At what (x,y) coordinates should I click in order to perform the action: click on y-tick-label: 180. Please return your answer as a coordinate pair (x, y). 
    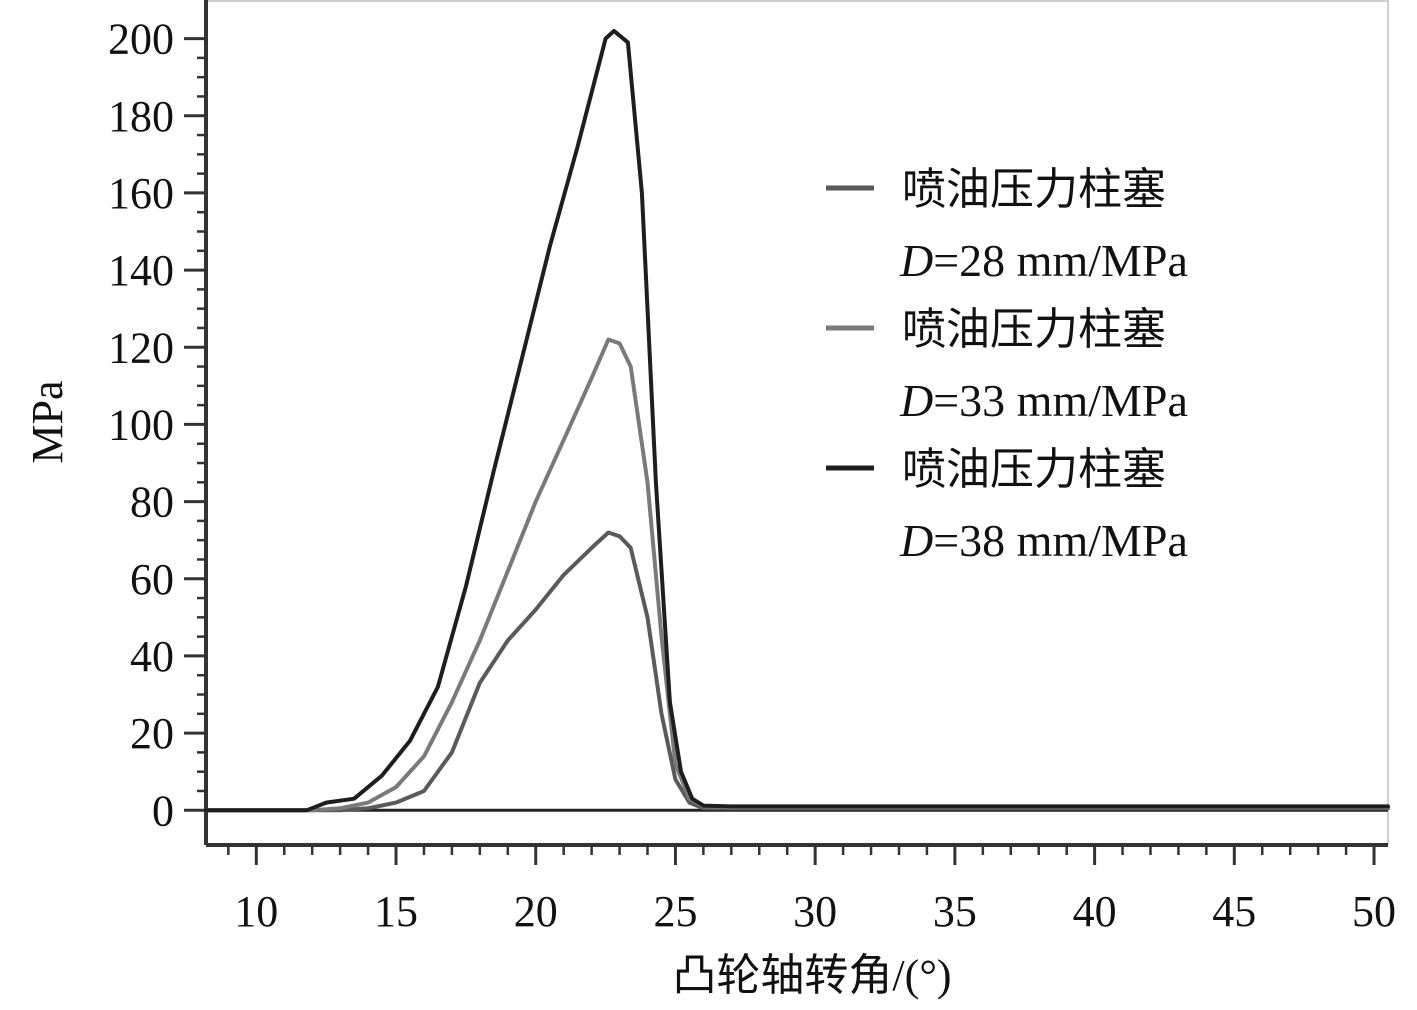
    Looking at the image, I should click on (141, 116).